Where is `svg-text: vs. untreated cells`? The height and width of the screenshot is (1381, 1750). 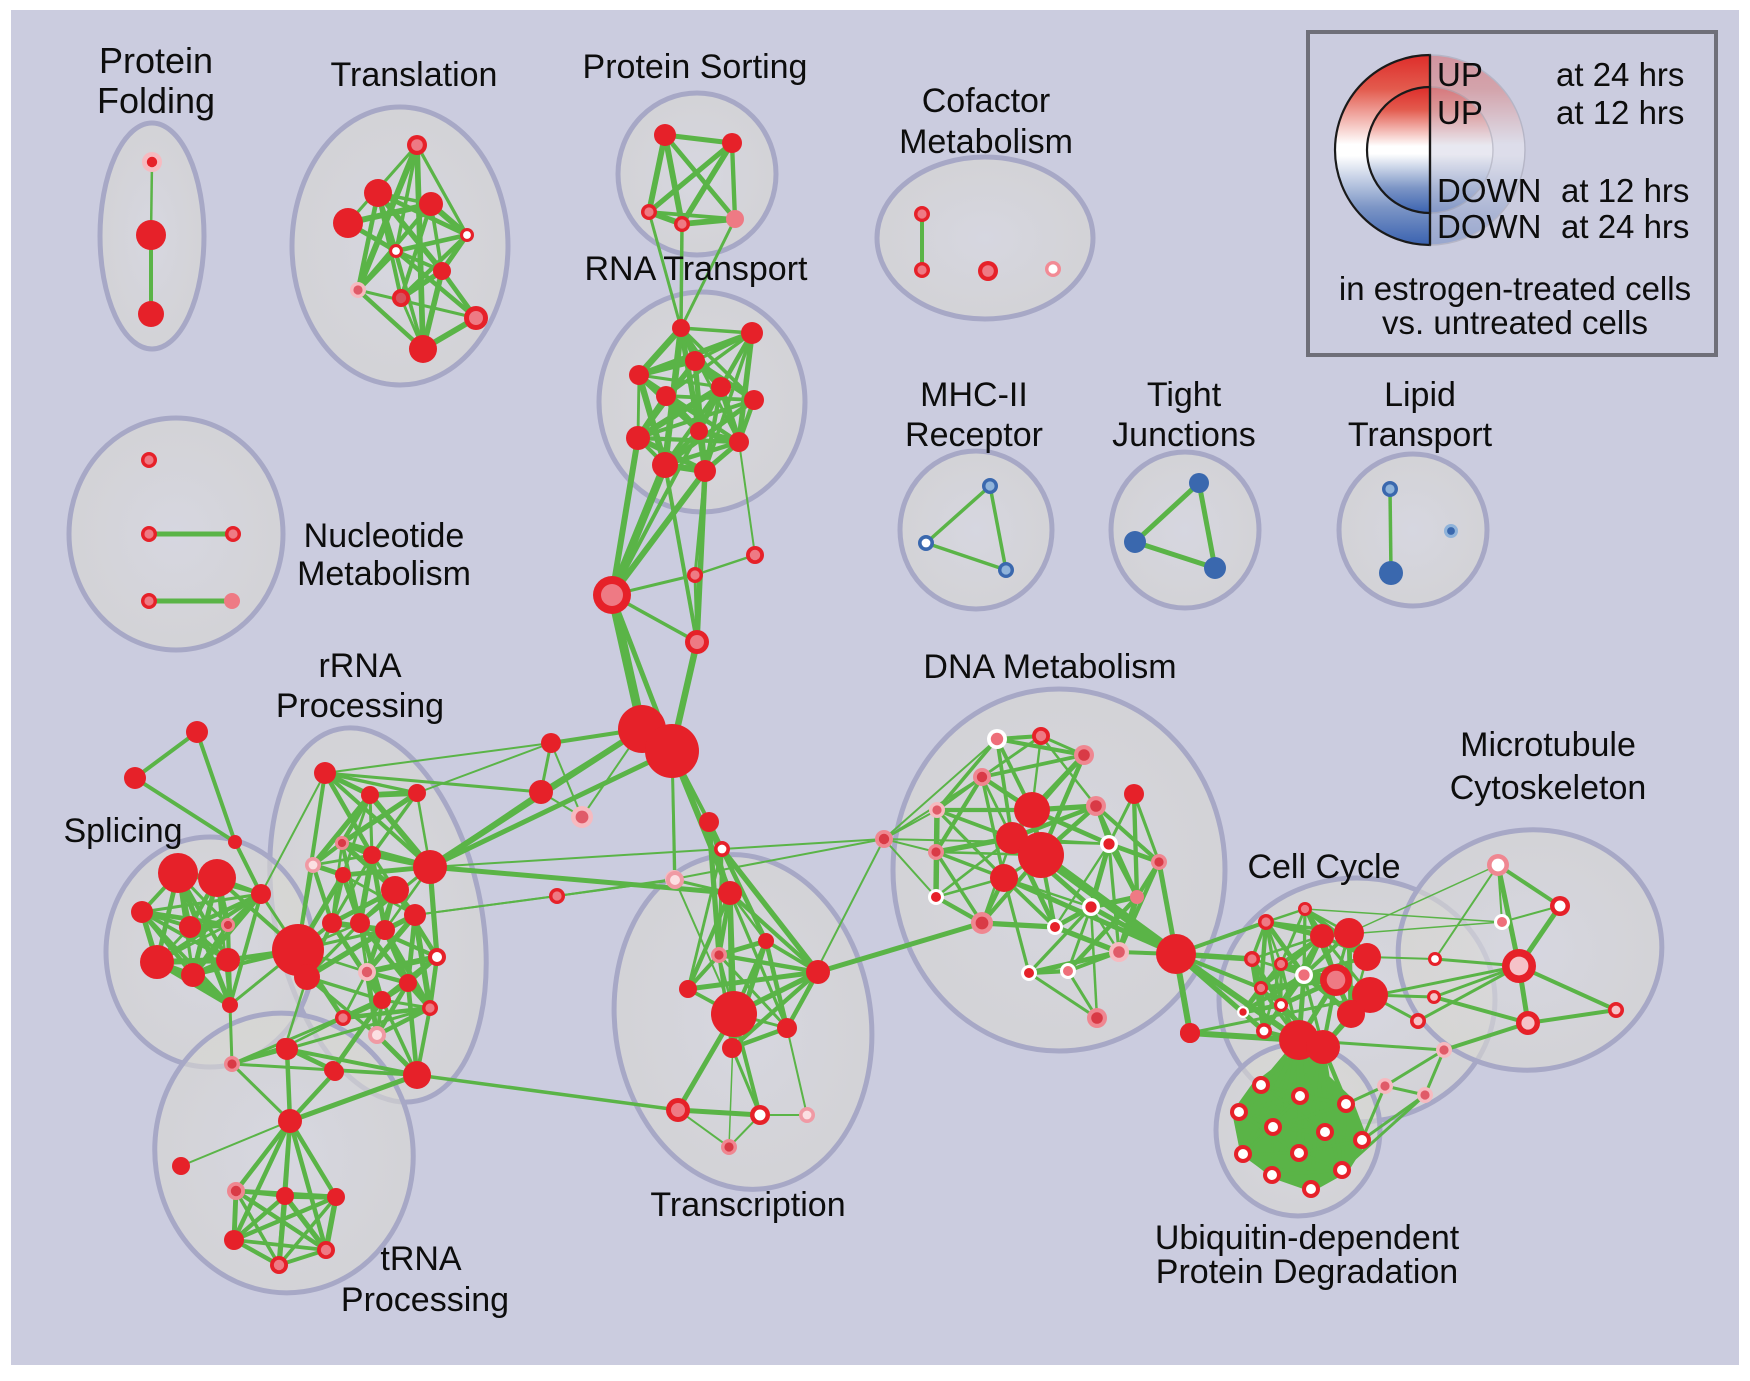
svg-text: vs. untreated cells is located at coordinates (1515, 322).